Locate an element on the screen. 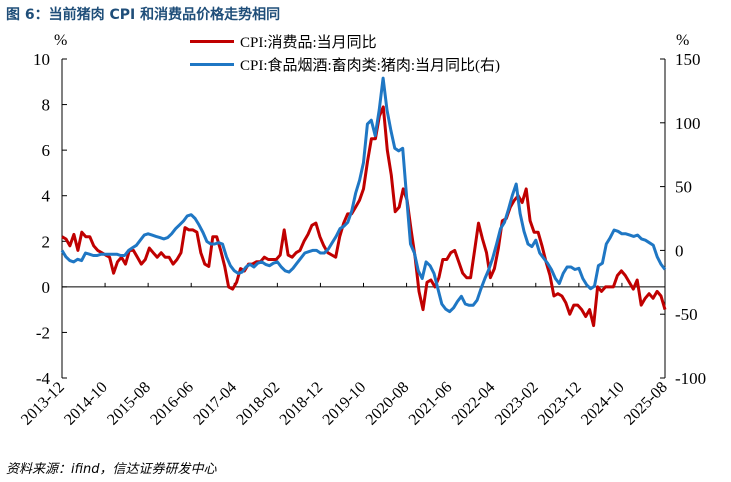 Image resolution: width=731 pixels, height=482 pixels. legend-label: CPI:食品烟酒:畜肉类:猪肉:当月同比(右) is located at coordinates (370, 66).